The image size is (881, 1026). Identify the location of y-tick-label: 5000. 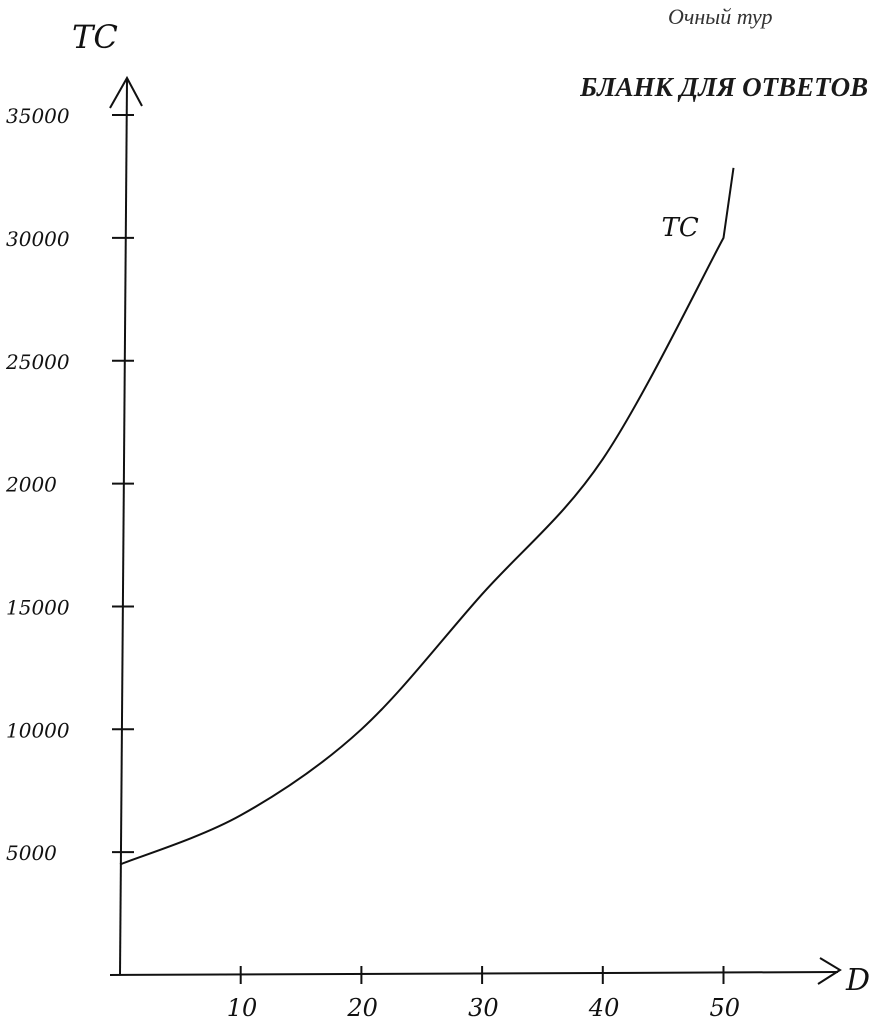
(31, 853).